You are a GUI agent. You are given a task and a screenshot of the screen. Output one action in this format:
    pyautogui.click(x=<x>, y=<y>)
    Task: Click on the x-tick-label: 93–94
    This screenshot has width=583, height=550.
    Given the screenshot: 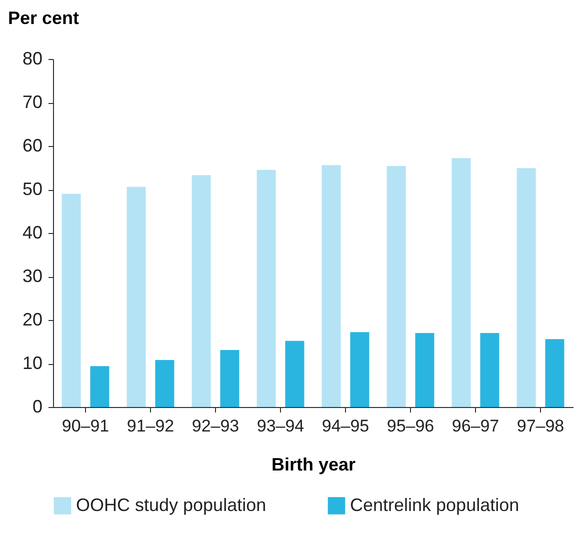 What is the action you would take?
    pyautogui.click(x=280, y=426)
    